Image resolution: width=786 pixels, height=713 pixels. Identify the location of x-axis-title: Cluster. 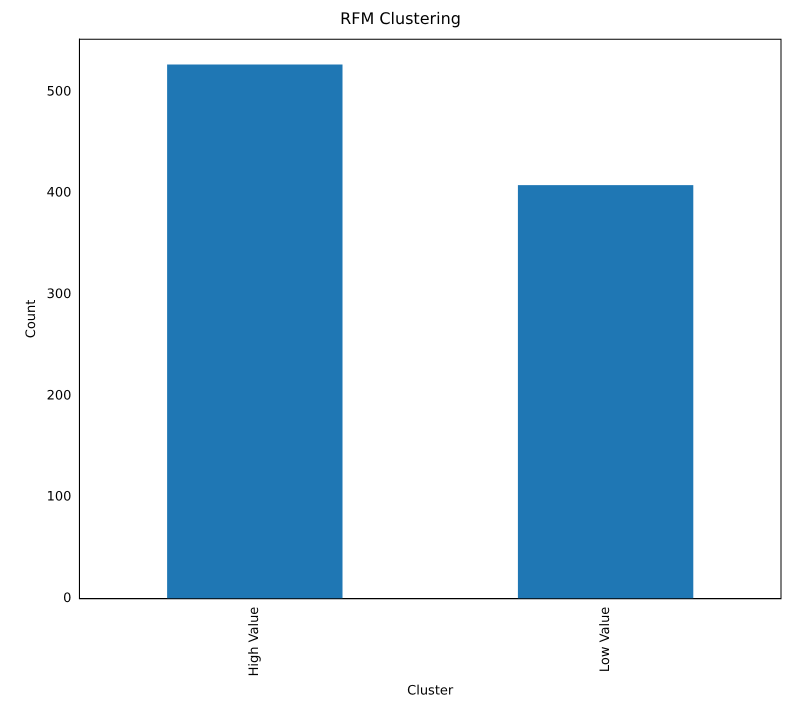
(430, 691).